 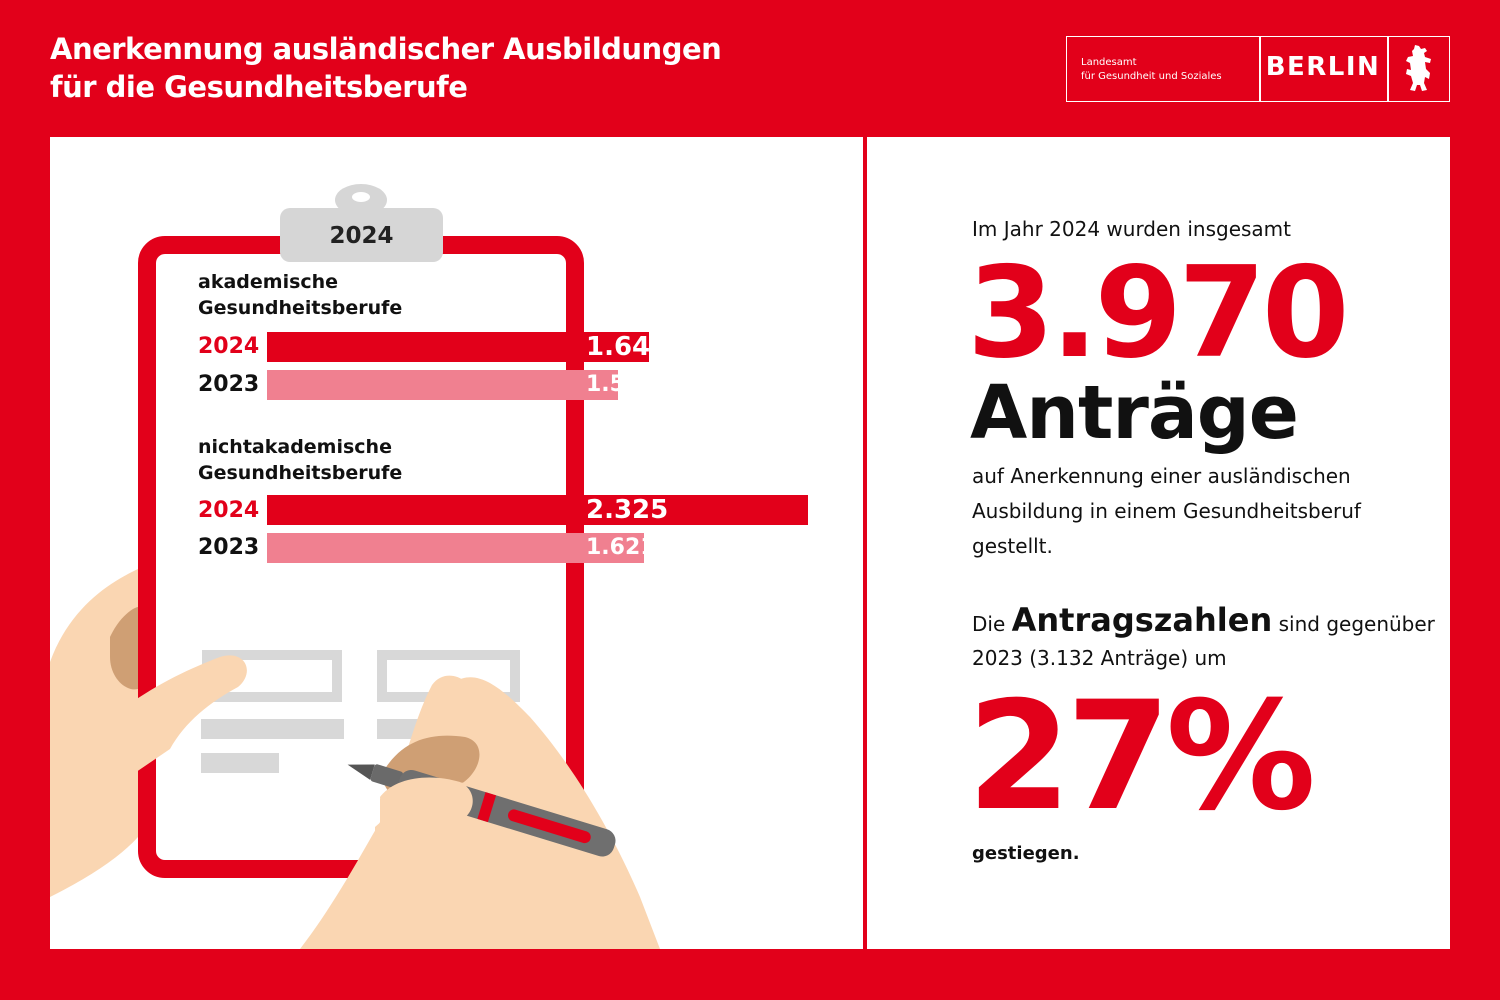 I want to click on title-line-2: für die Gesundheitsberufe, so click(x=259, y=87).